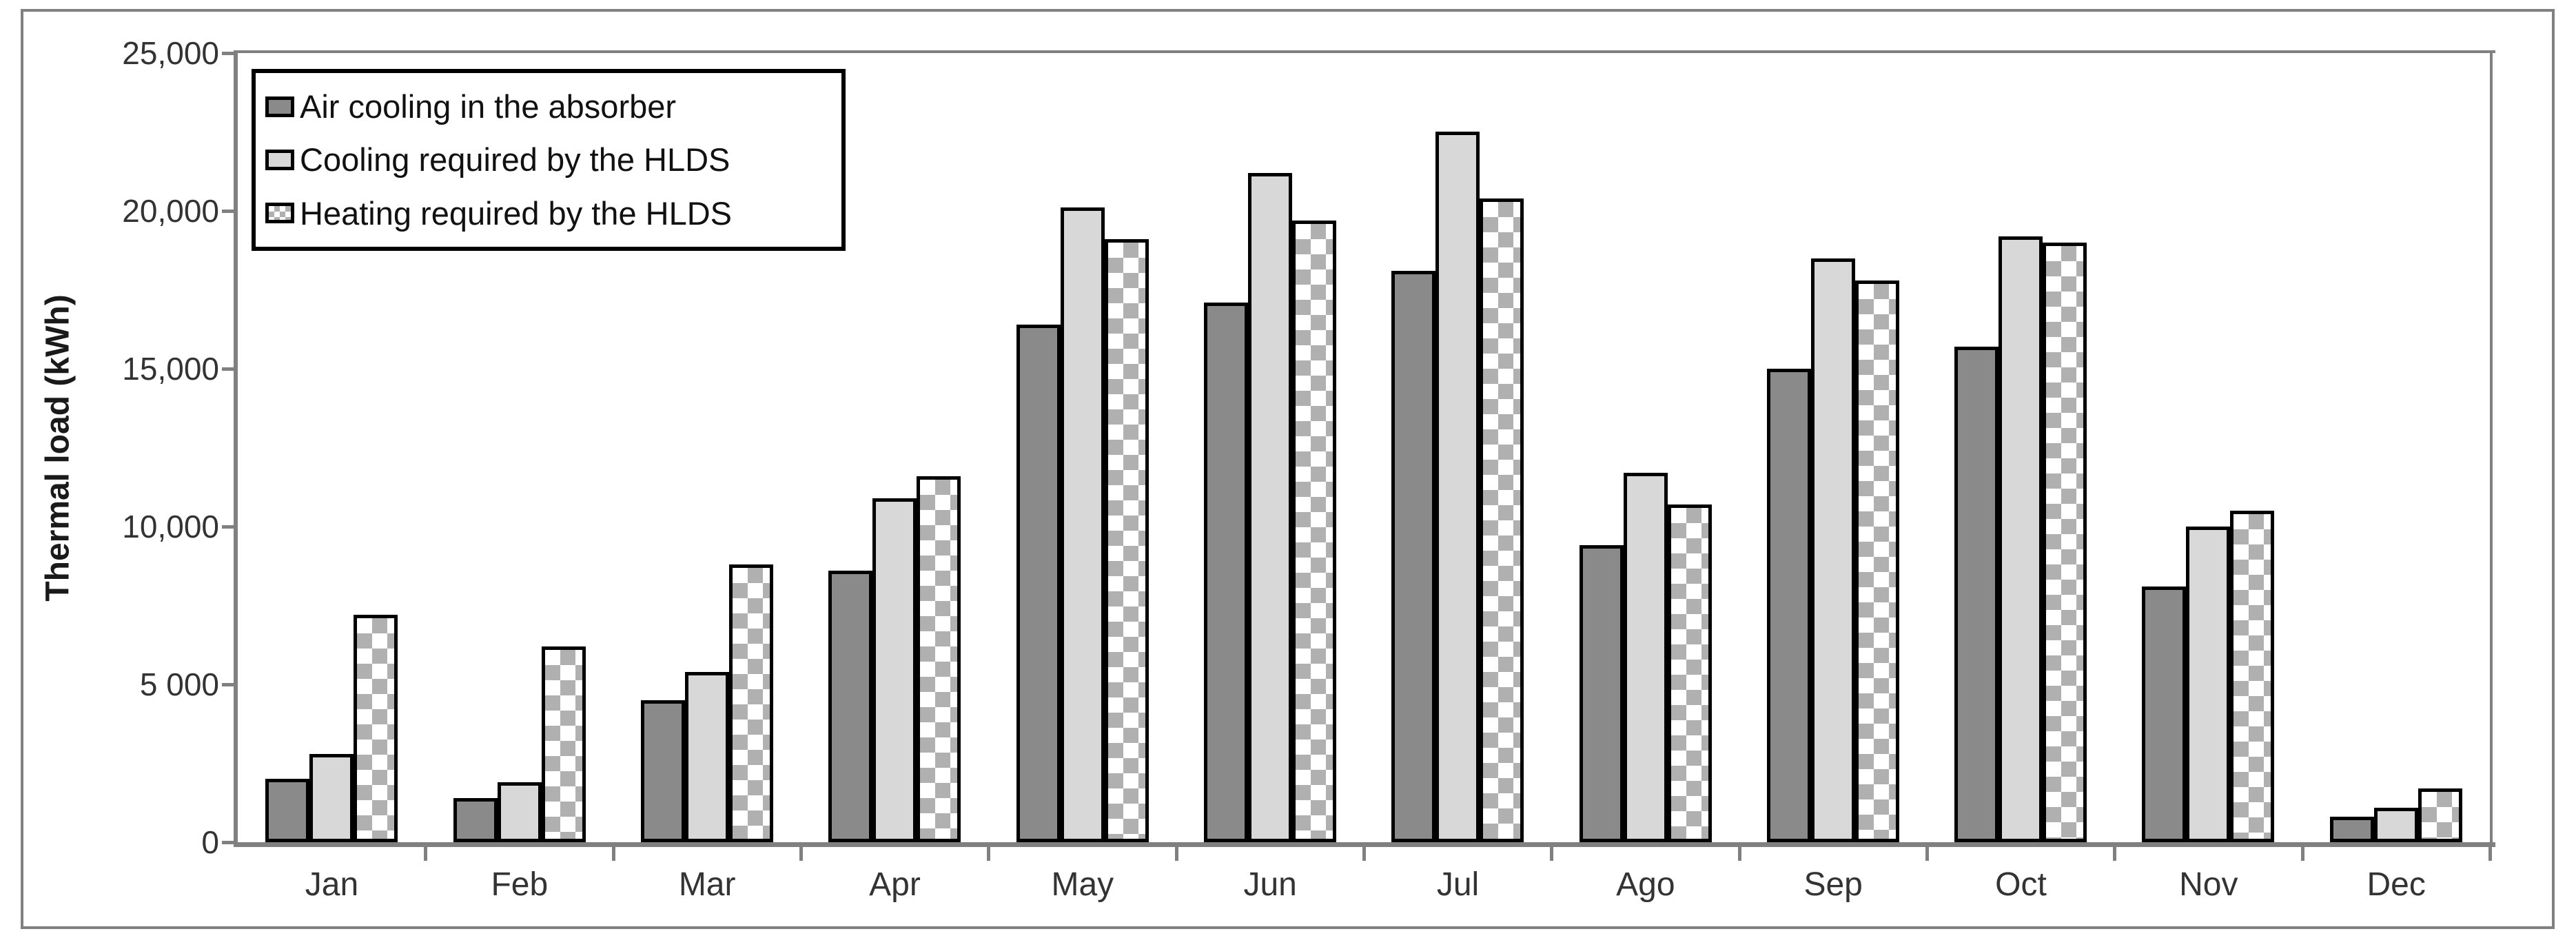 This screenshot has height=938, width=2576. What do you see at coordinates (332, 884) in the screenshot?
I see `x-tick-label-jan: Jan` at bounding box center [332, 884].